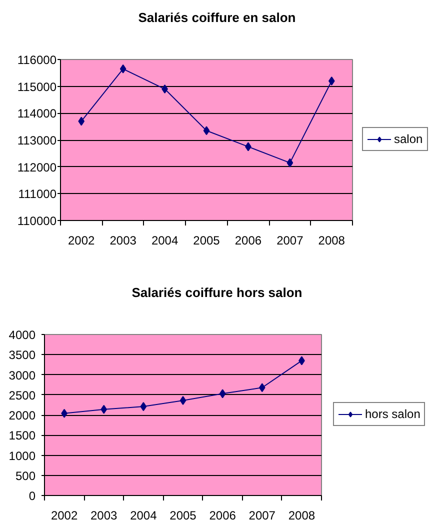 This screenshot has height=524, width=434. Describe the element at coordinates (32, 496) in the screenshot. I see `y-tick-label: 0` at that location.